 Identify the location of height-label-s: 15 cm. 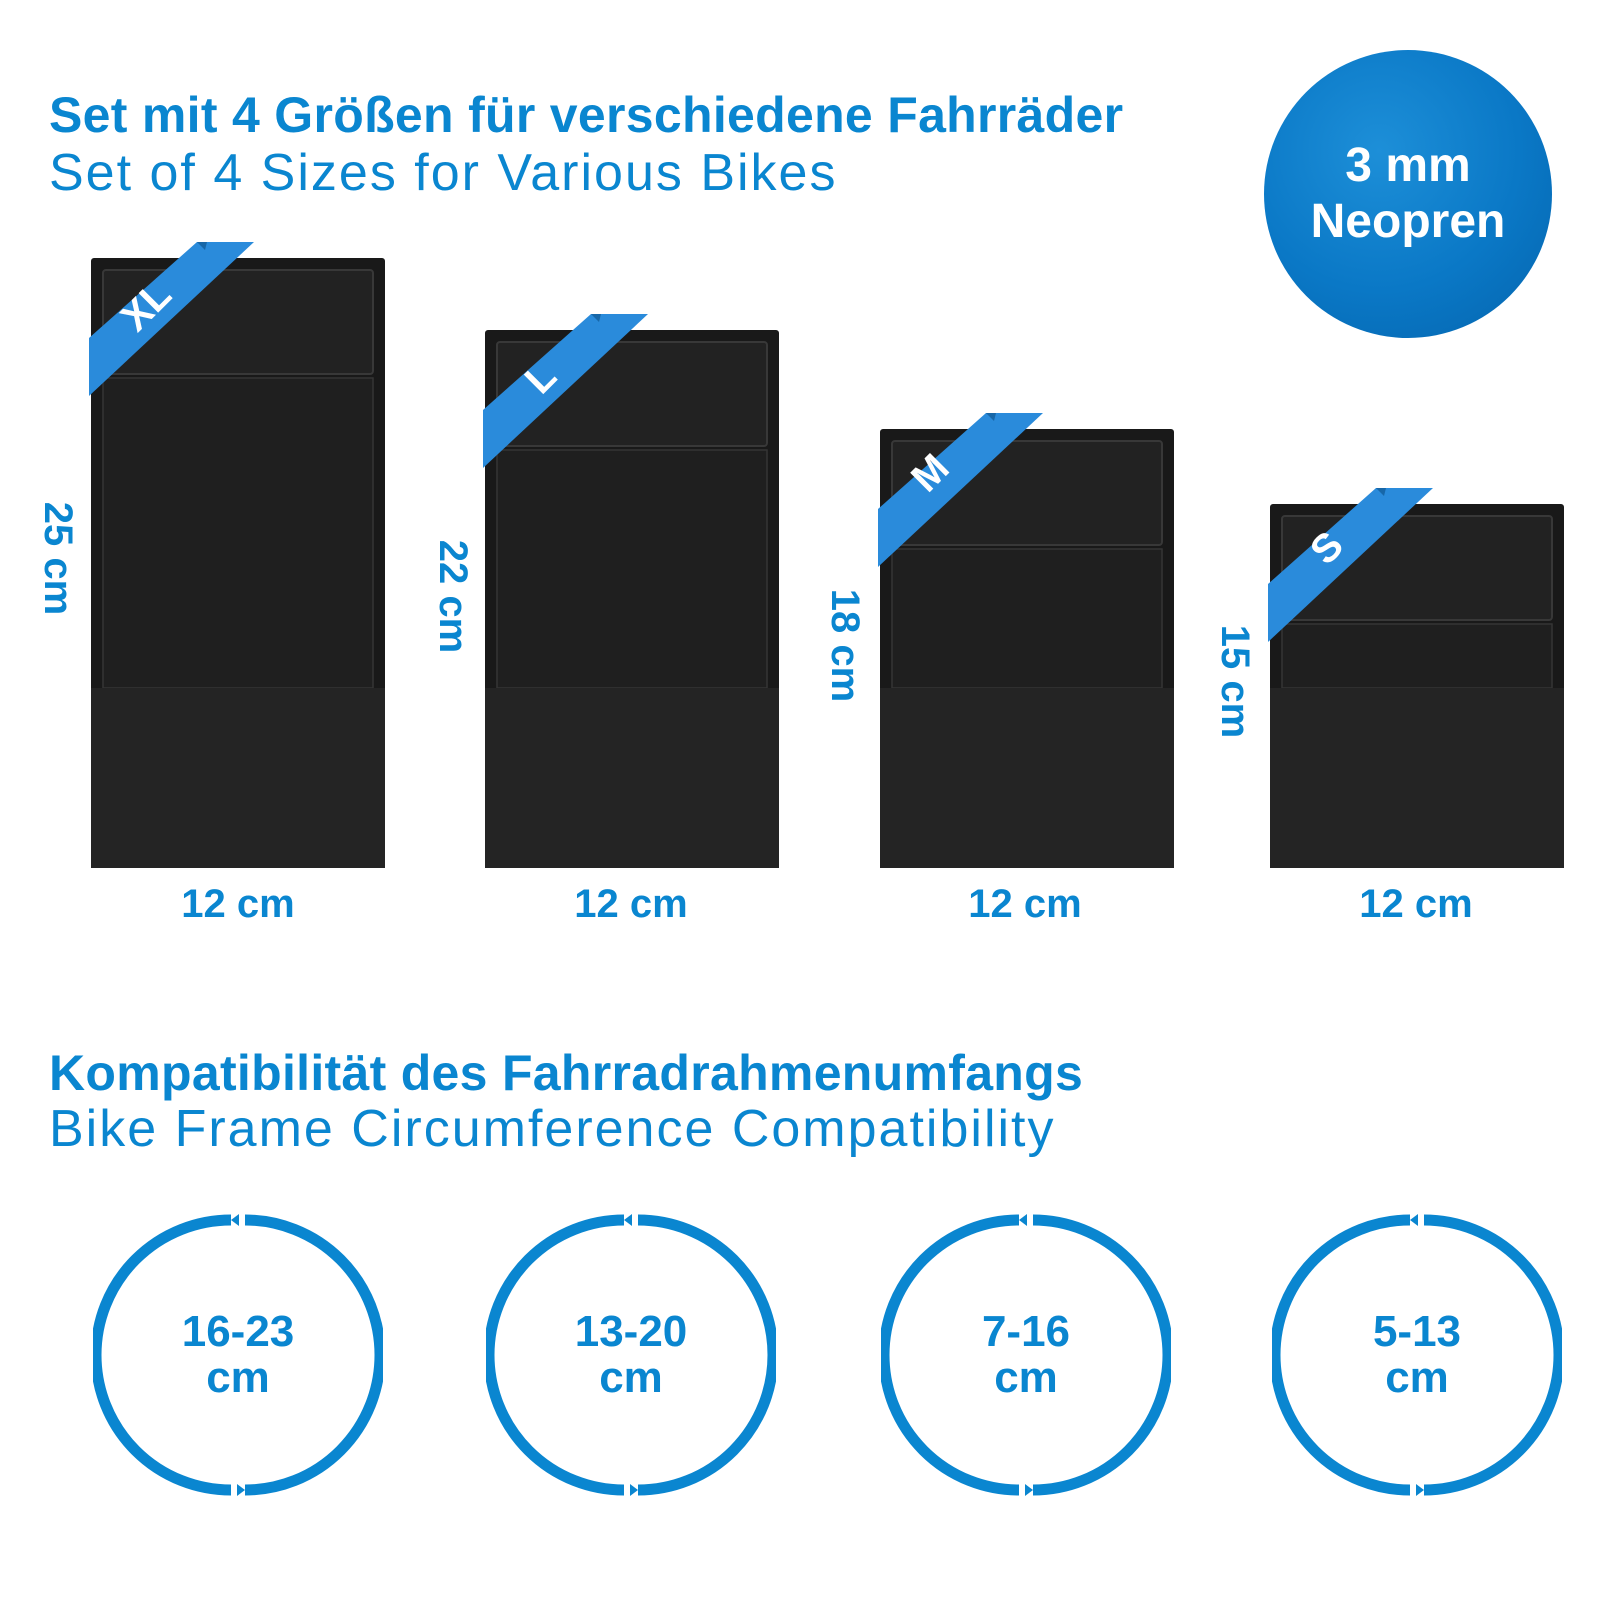
(1235, 681).